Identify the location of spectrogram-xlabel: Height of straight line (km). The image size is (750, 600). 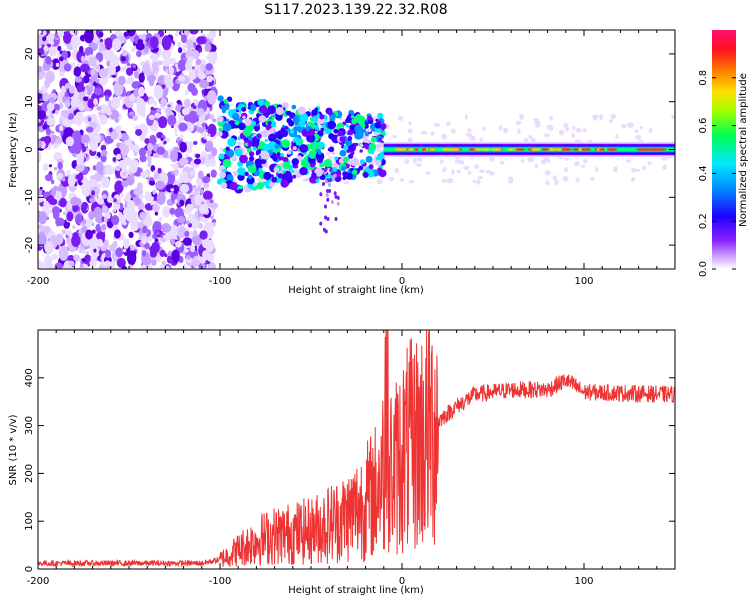
(356, 290).